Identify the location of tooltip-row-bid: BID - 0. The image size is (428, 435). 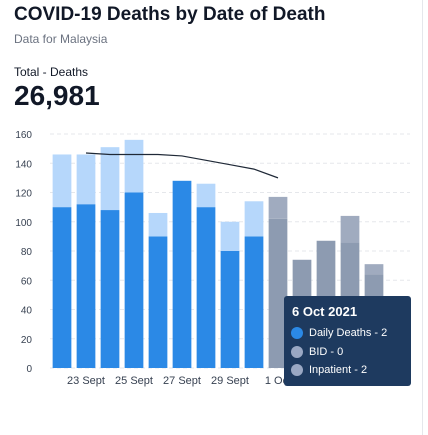
(317, 352).